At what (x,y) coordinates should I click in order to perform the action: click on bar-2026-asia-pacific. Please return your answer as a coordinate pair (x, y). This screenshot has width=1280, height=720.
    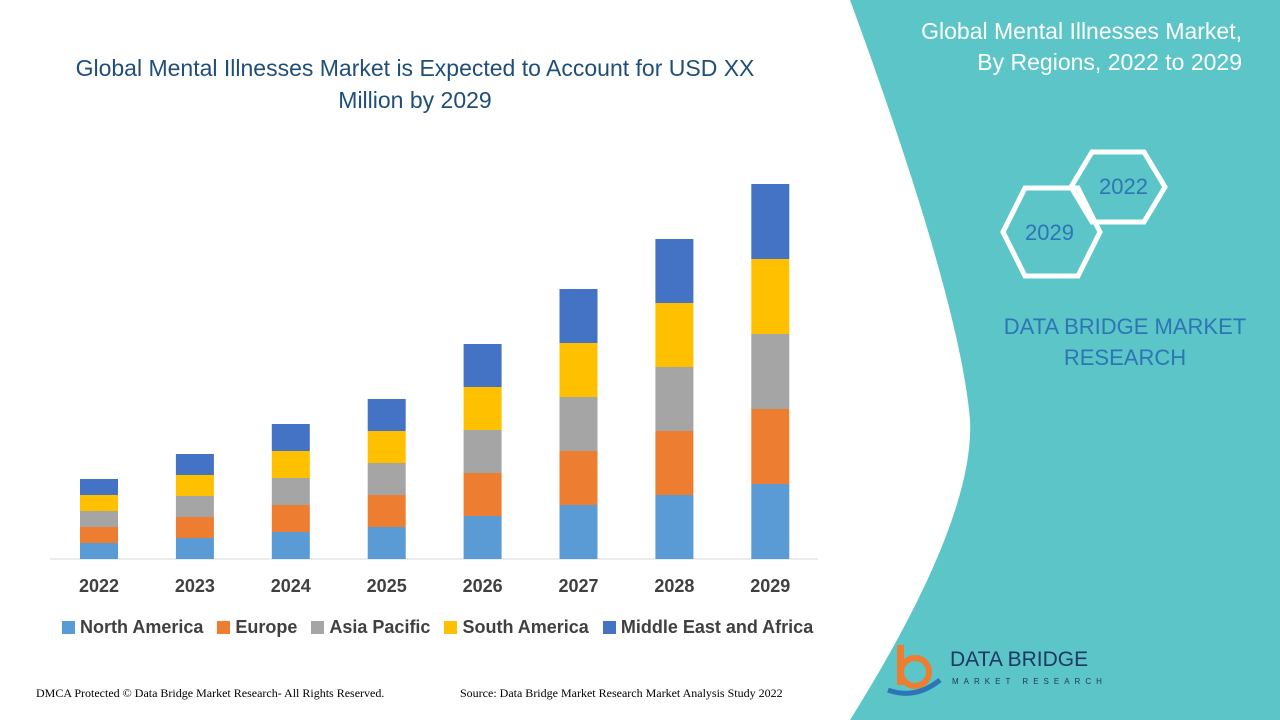
    Looking at the image, I should click on (482, 451).